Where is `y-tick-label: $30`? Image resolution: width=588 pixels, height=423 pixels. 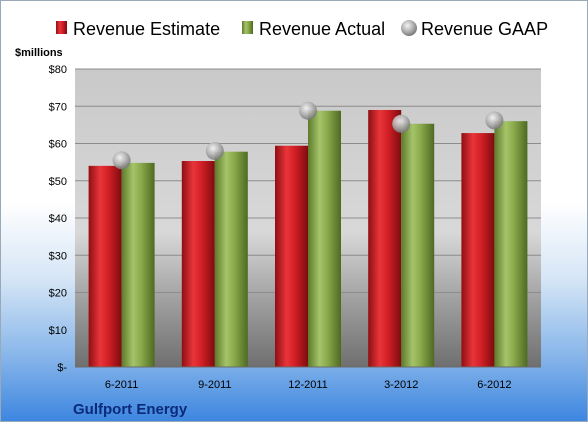
y-tick-label: $30 is located at coordinates (58, 256).